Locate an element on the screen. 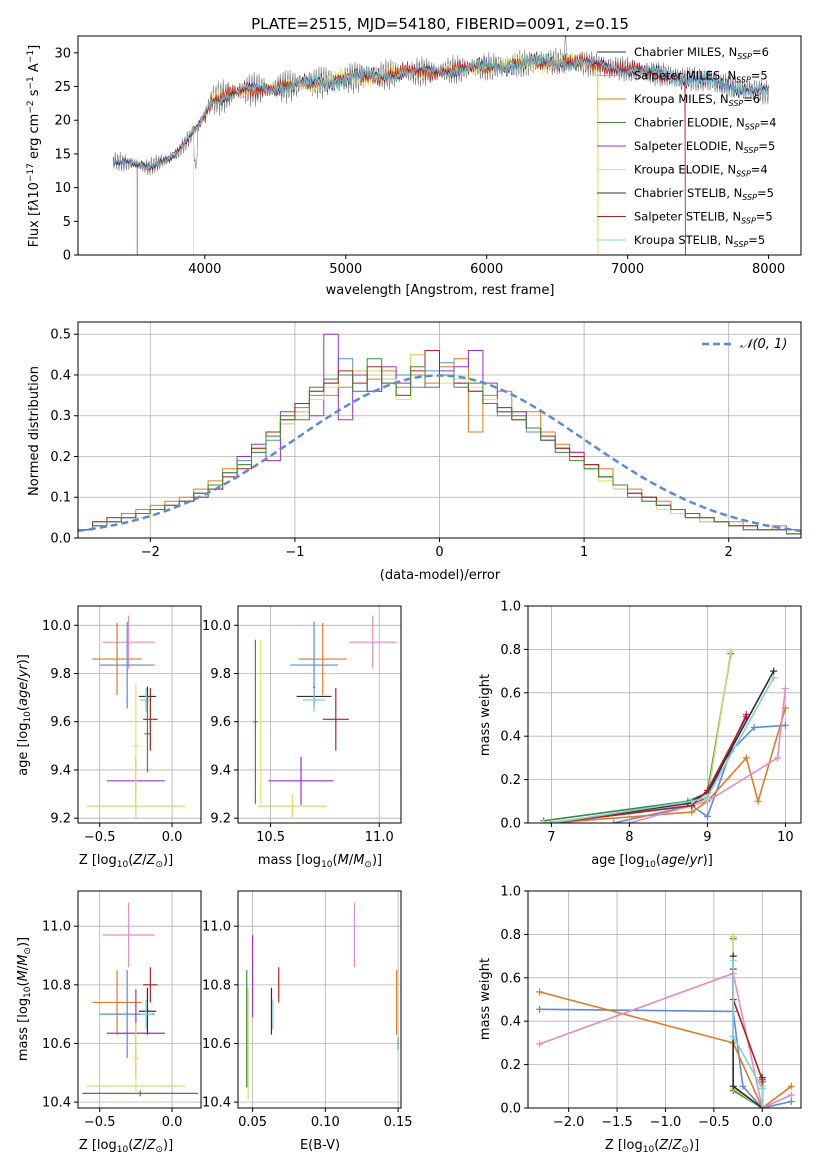 Image resolution: width=819 pixels, height=1170 pixels. weight-vs-age-panel: 7 8 9 10 0.0 0.2 0.4 0.6 0.8 1.0 is located at coordinates (651, 722).